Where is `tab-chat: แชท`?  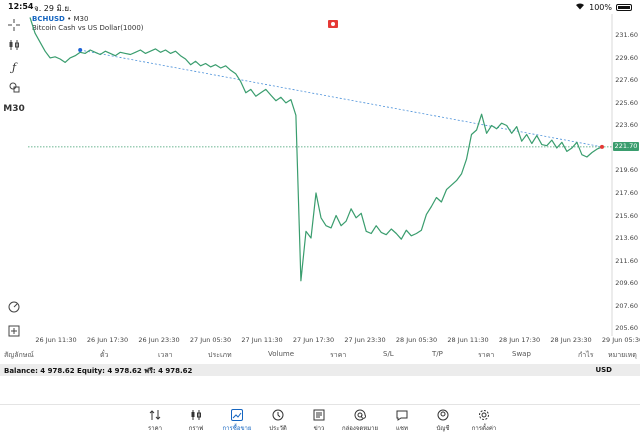
tab-chat: แชท is located at coordinates (402, 421).